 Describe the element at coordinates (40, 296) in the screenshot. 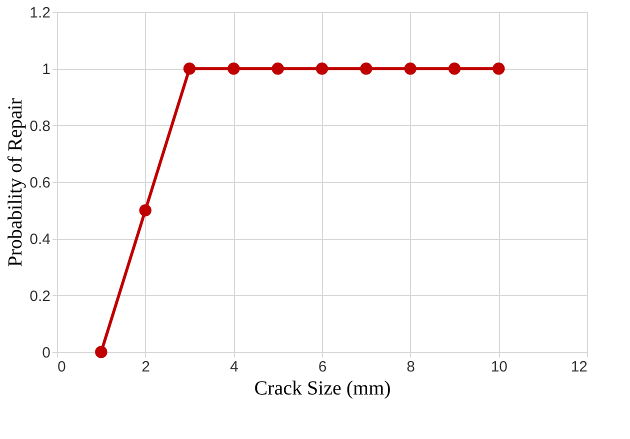

I see `y-tick-label: 0.2` at that location.